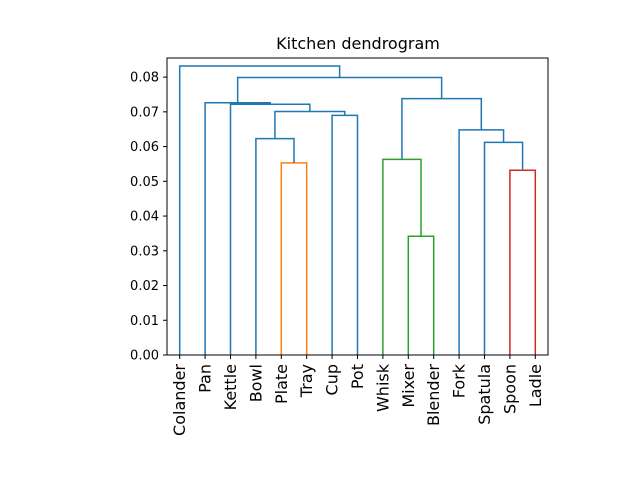  Describe the element at coordinates (459, 380) in the screenshot. I see `leaf-label: Fork` at that location.